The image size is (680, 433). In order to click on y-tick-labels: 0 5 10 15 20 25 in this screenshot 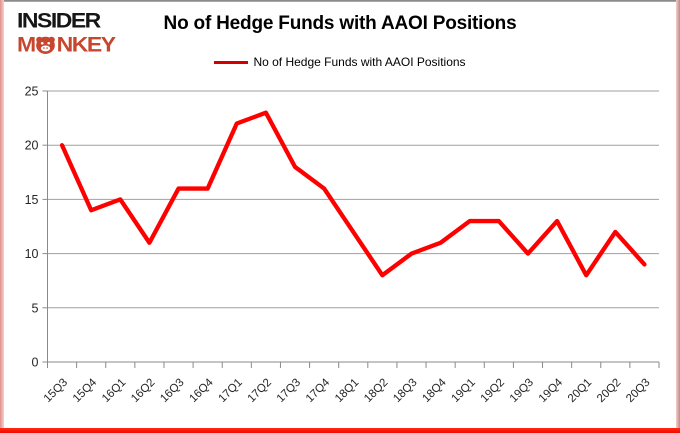, I will do `click(32, 227)`.